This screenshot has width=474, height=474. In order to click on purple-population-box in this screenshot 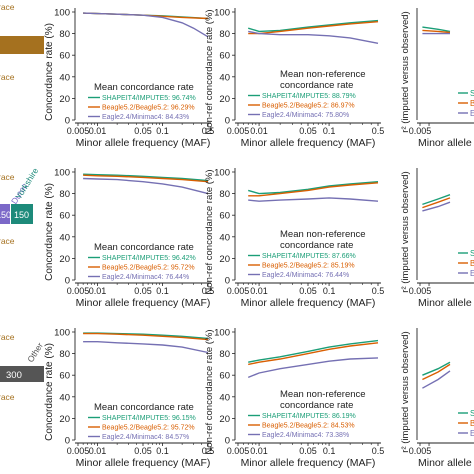, I will do `click(5, 214)`.